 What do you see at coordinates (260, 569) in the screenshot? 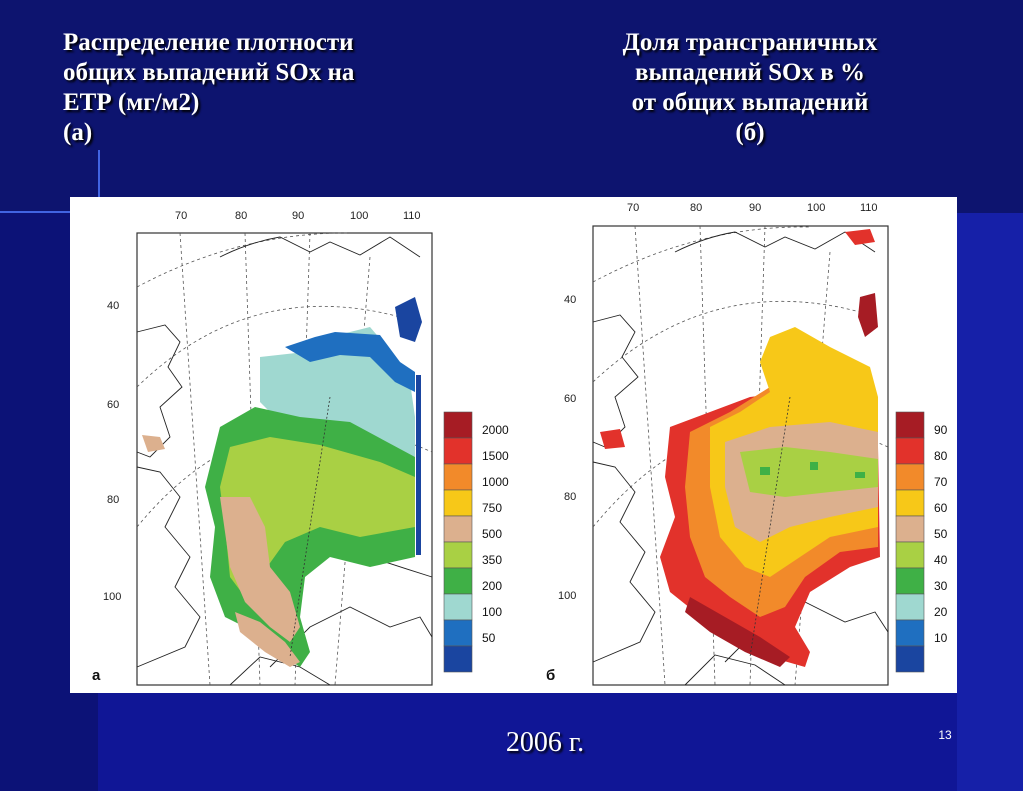
I see `map-a-field-tan` at bounding box center [260, 569].